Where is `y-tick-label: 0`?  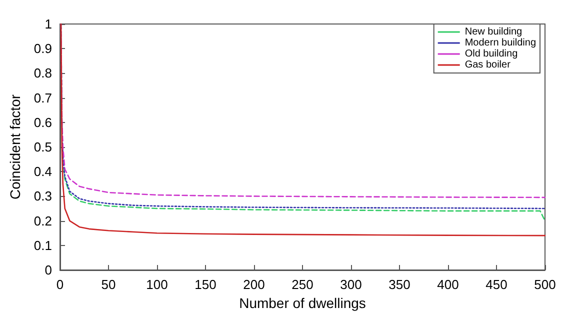 y-tick-label: 0 is located at coordinates (48, 270).